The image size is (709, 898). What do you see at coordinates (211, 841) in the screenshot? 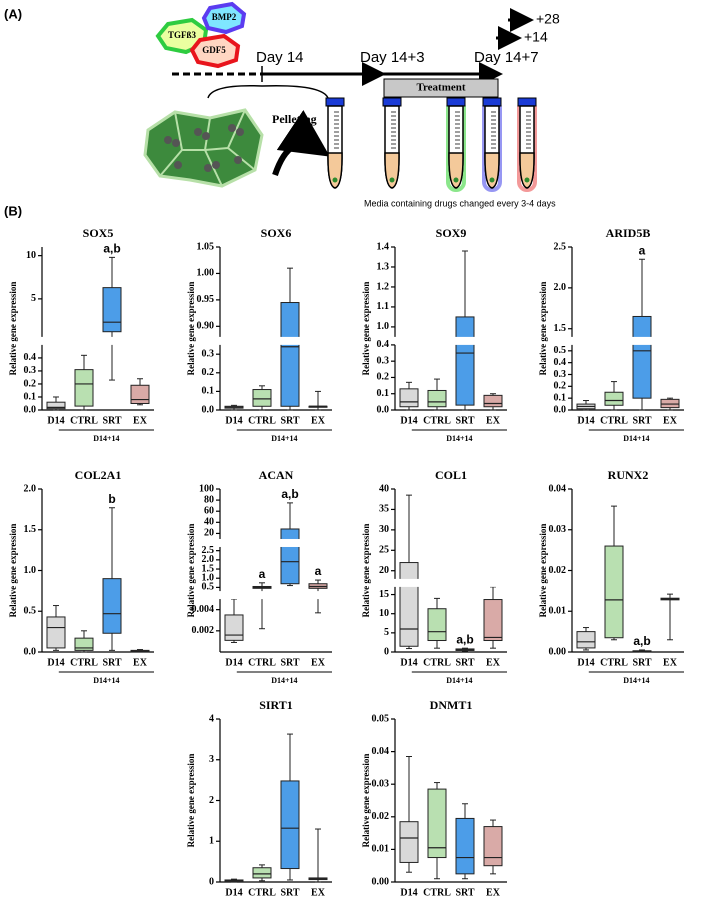
I see `y-tick-label: 1` at bounding box center [211, 841].